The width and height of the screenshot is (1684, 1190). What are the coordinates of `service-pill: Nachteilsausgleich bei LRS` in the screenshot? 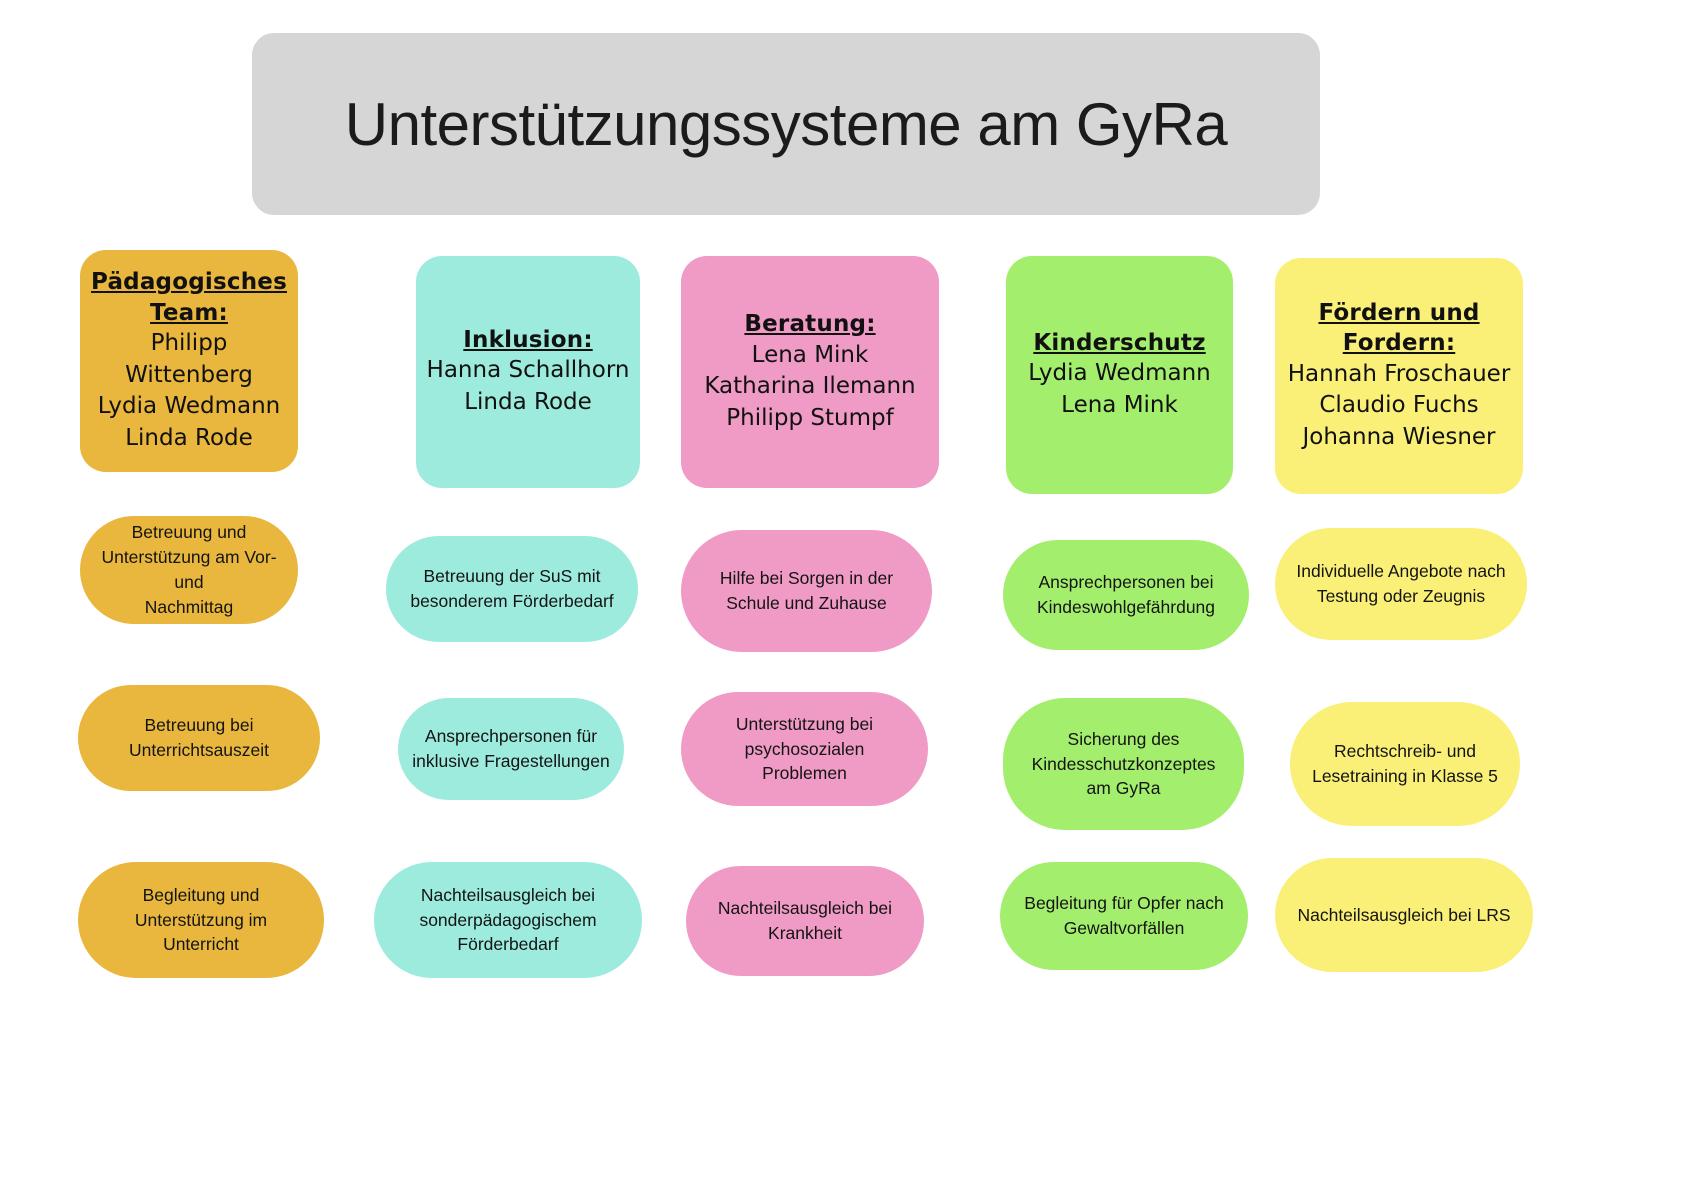 It's located at (1404, 915).